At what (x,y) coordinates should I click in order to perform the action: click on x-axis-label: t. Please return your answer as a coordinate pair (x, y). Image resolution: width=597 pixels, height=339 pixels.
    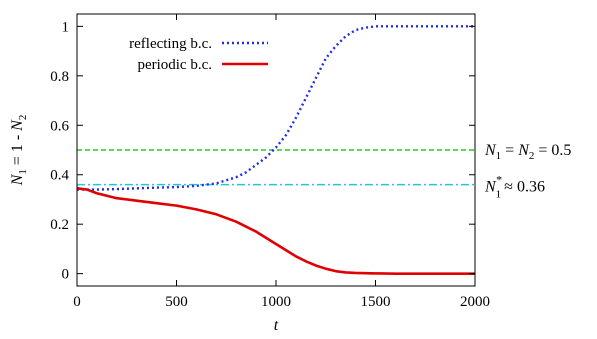
    Looking at the image, I should click on (276, 325).